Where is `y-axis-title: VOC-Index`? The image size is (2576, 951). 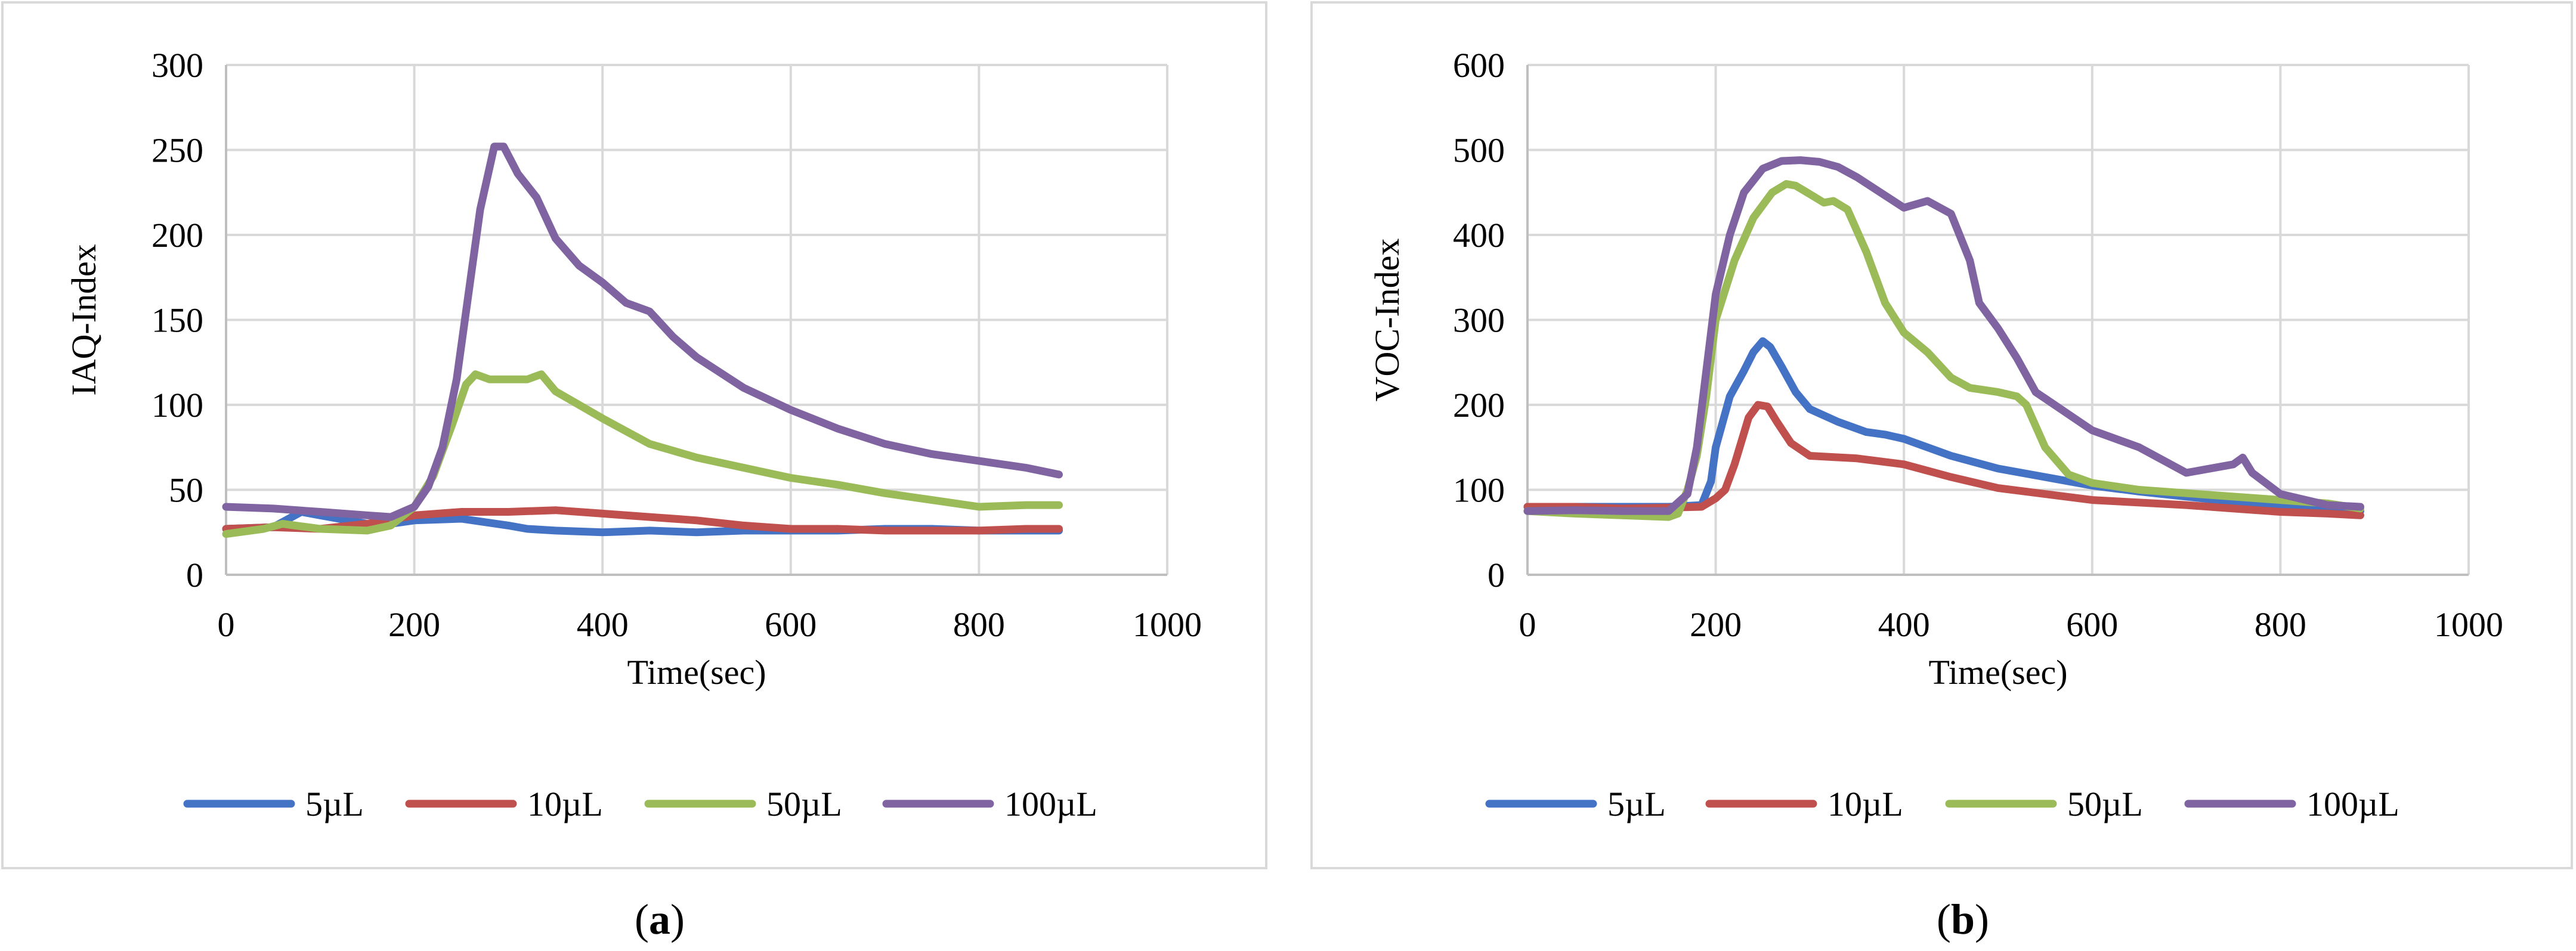
y-axis-title: VOC-Index is located at coordinates (1387, 320).